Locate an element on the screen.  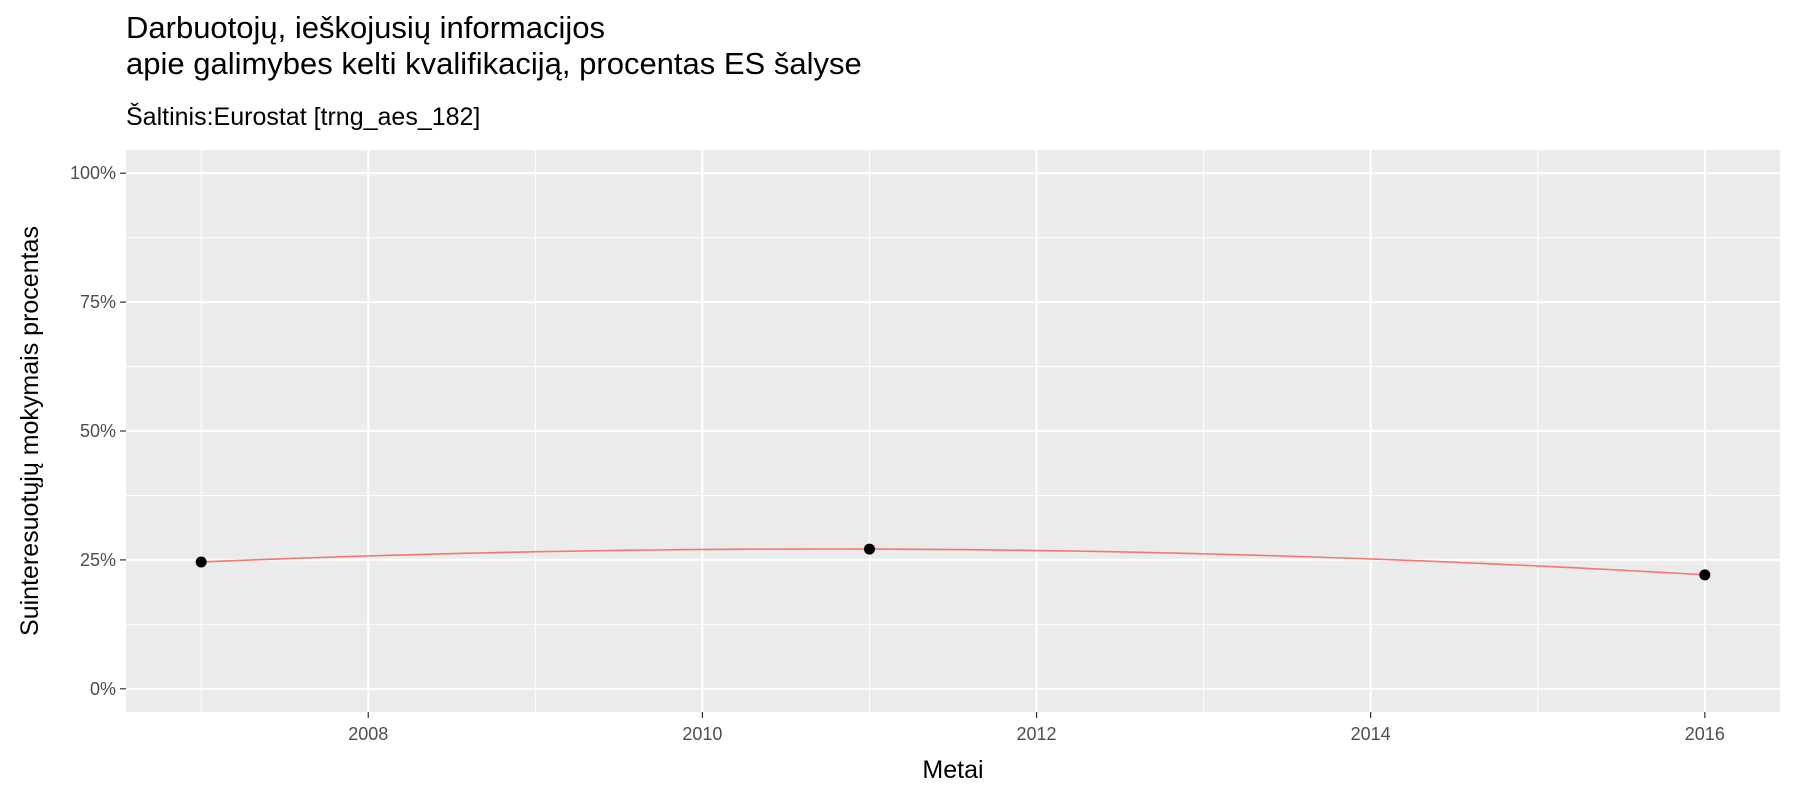
y-axis-title: Suinteresuotųjų mokymais procentas is located at coordinates (30, 431).